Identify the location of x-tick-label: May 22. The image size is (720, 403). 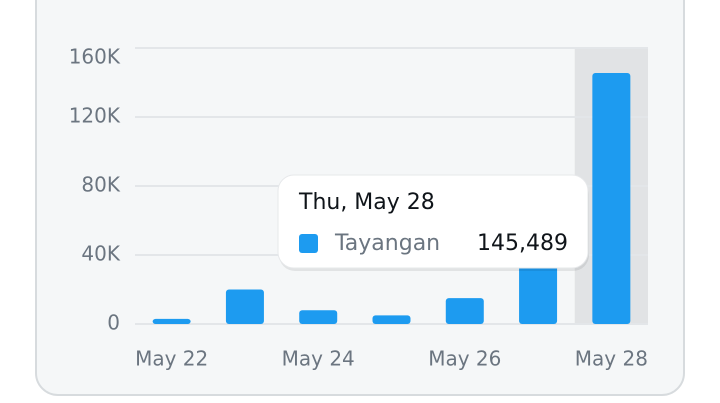
(171, 359).